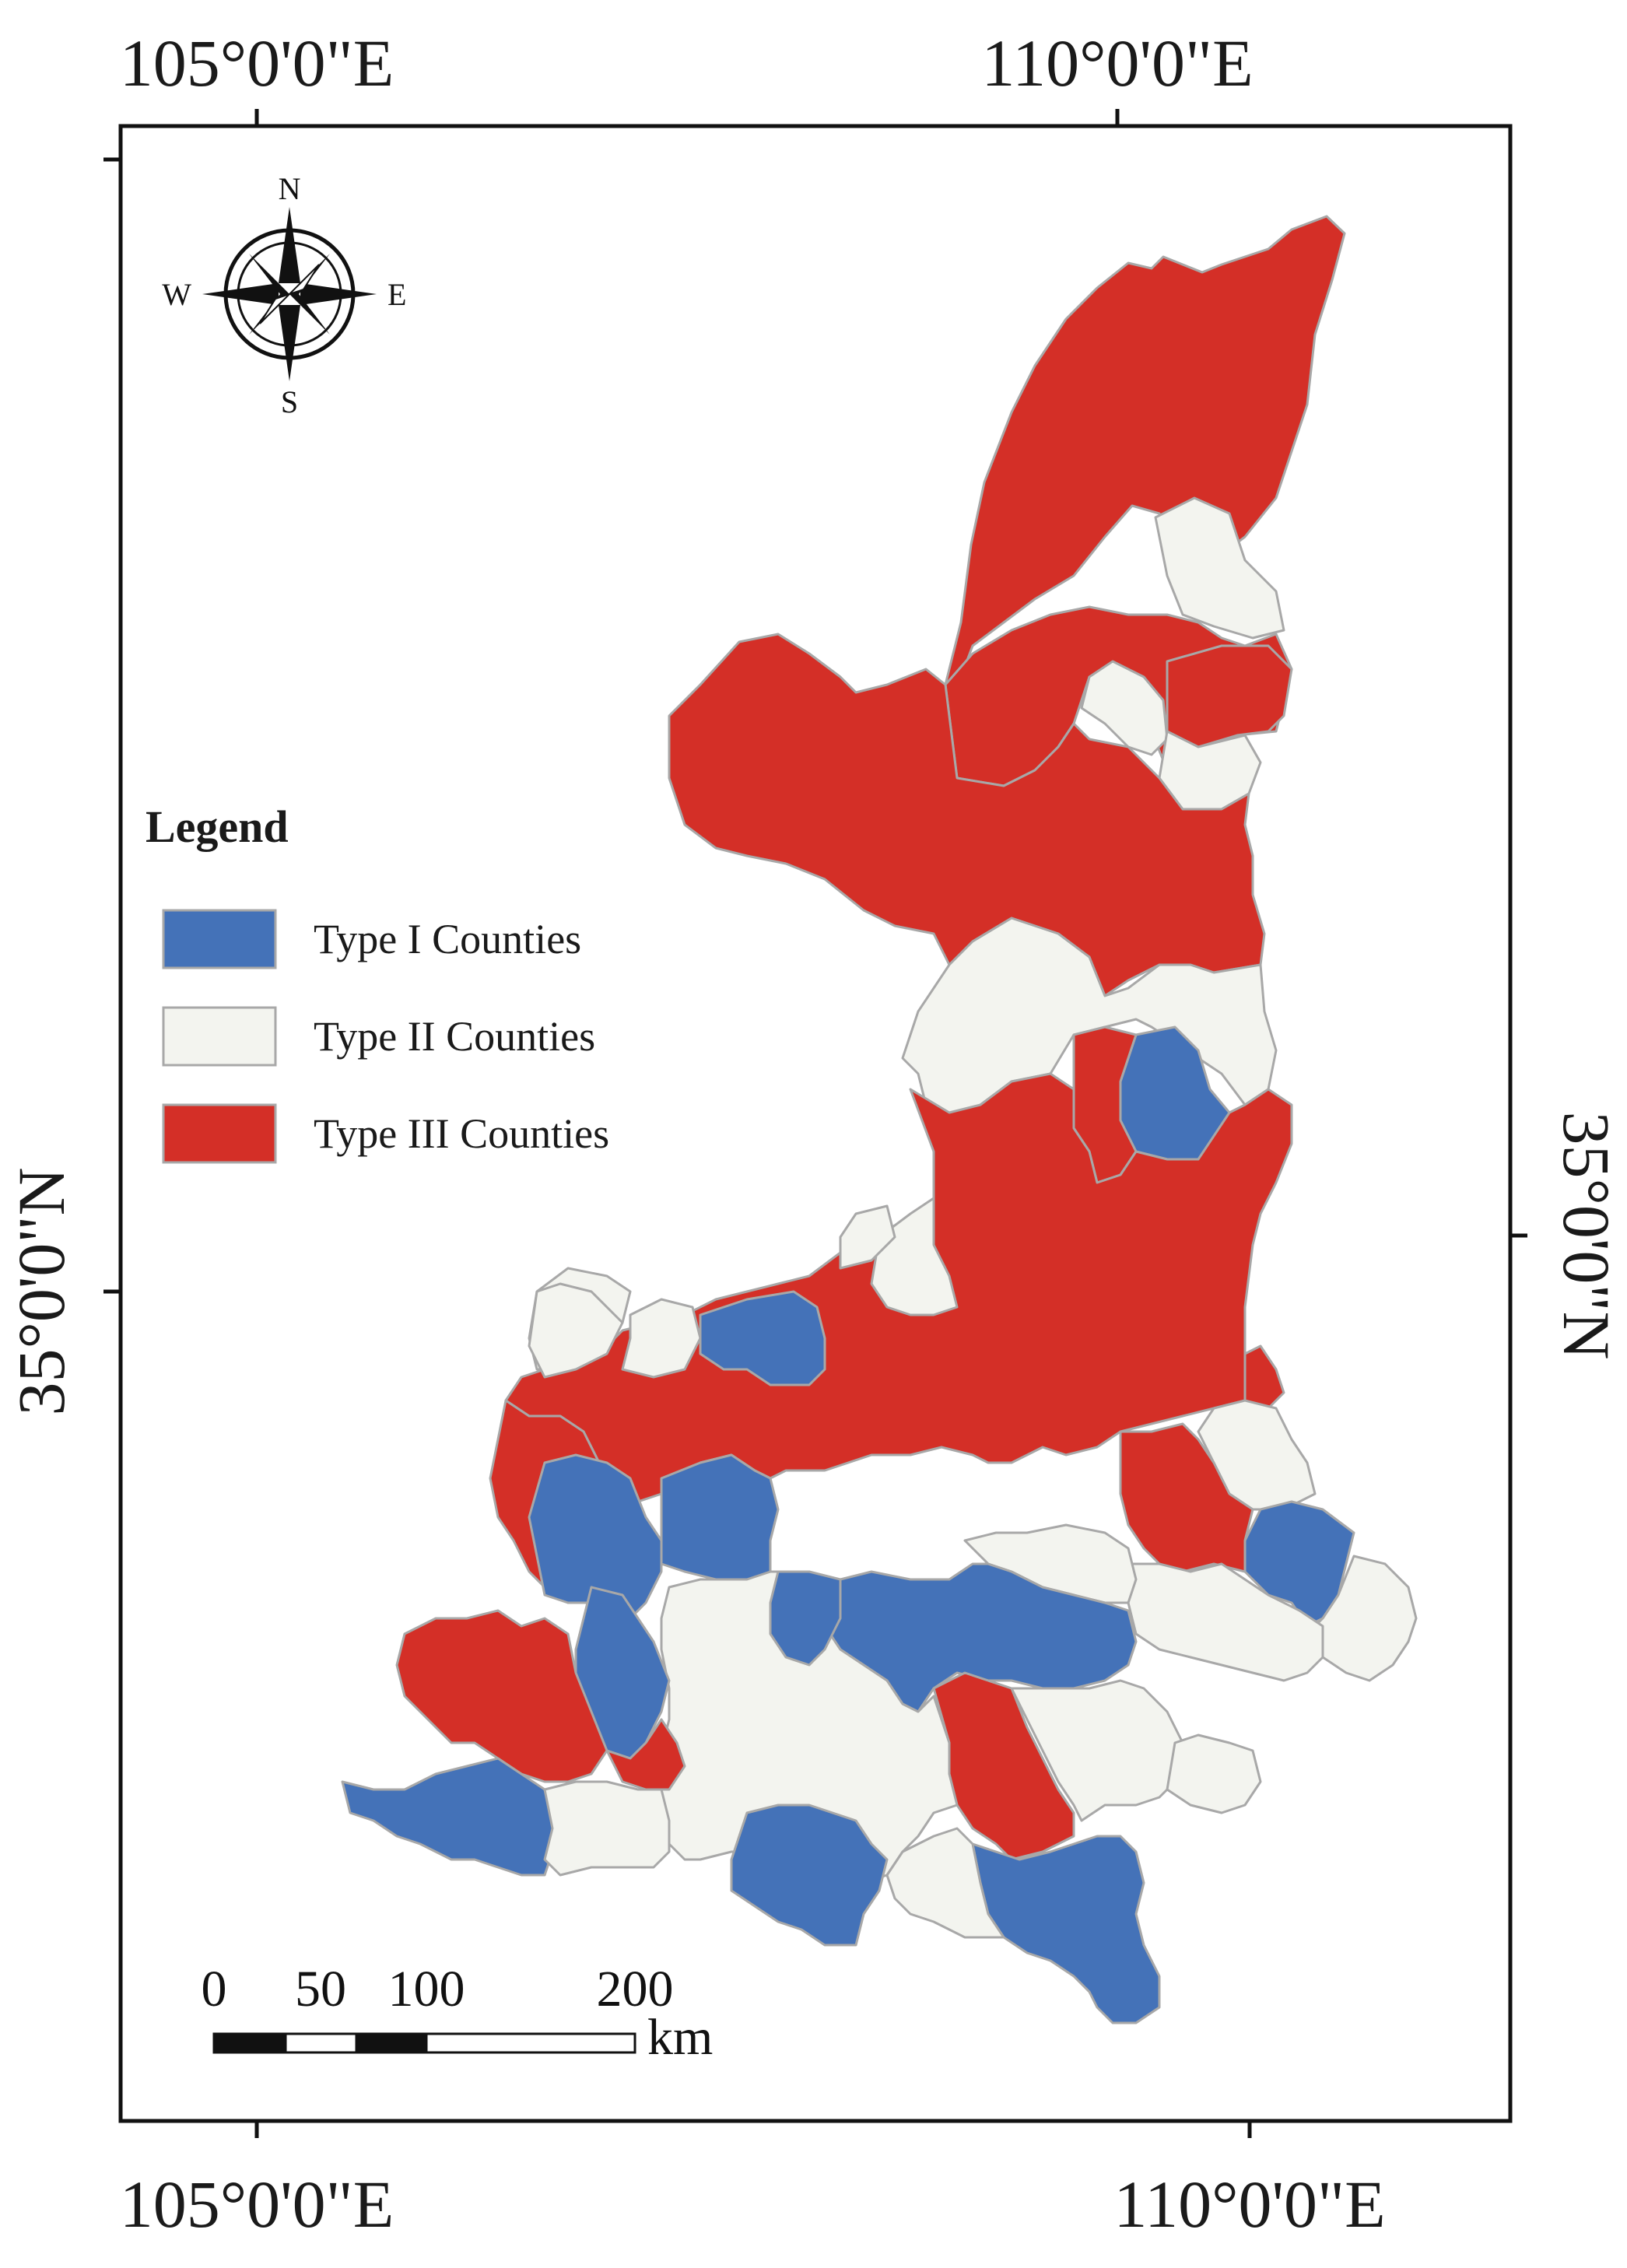 This screenshot has height=2268, width=1627. What do you see at coordinates (338, 294) in the screenshot?
I see `compass-east-point-icon` at bounding box center [338, 294].